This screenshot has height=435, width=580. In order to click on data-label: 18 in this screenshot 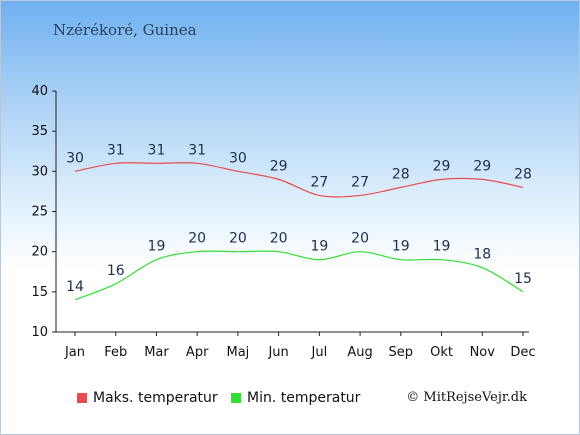, I will do `click(482, 255)`.